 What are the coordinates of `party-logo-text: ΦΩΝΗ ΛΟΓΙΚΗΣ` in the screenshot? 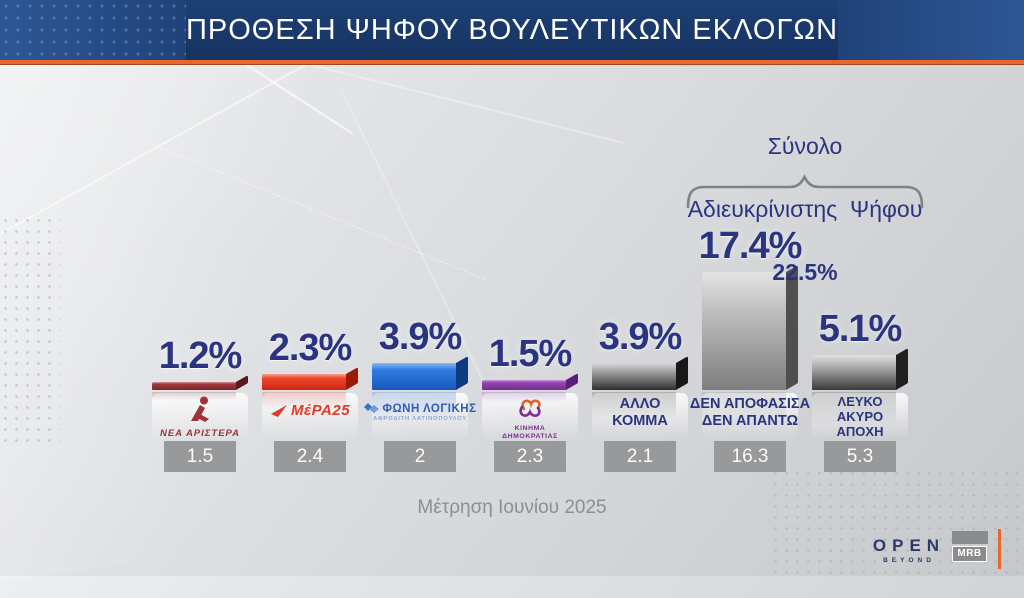 It's located at (429, 408).